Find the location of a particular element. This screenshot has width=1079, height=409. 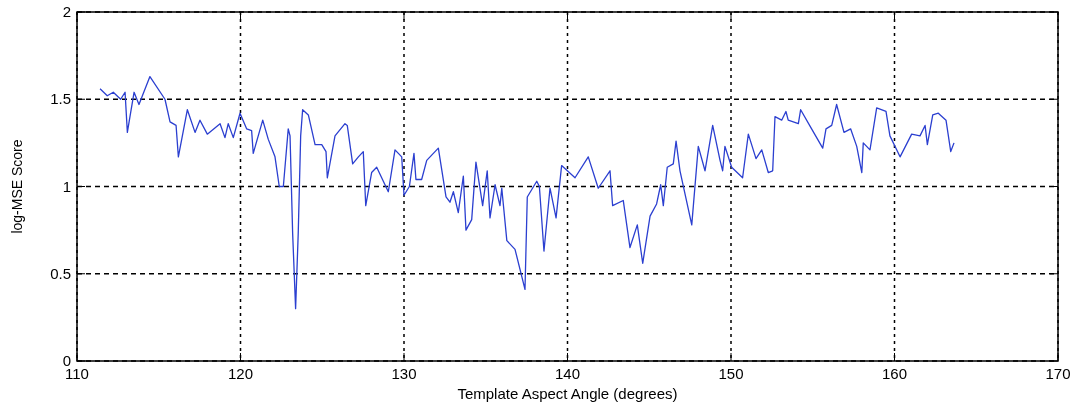

x-tick-label: 120 is located at coordinates (240, 373).